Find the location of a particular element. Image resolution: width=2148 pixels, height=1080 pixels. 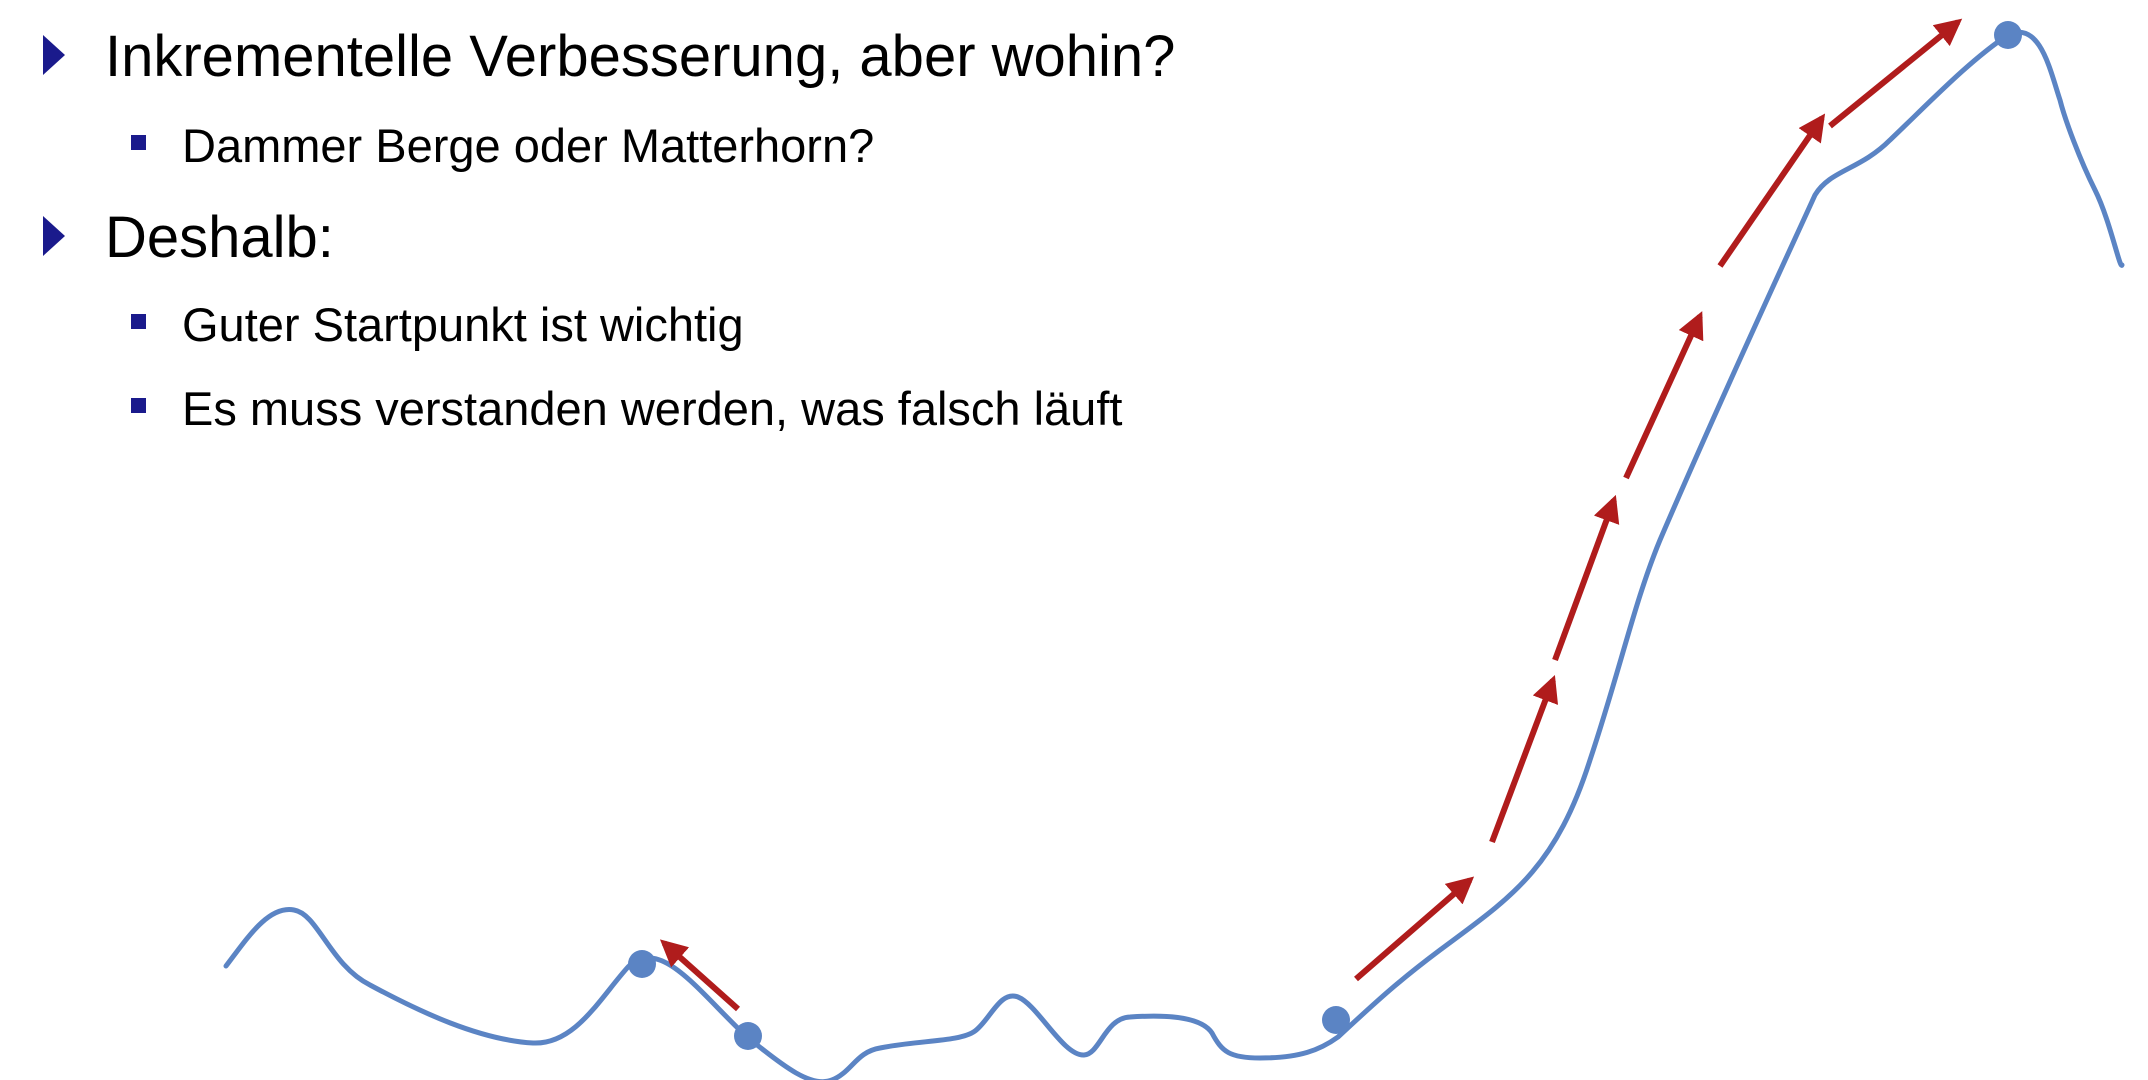

global-peak-point is located at coordinates (2008, 35).